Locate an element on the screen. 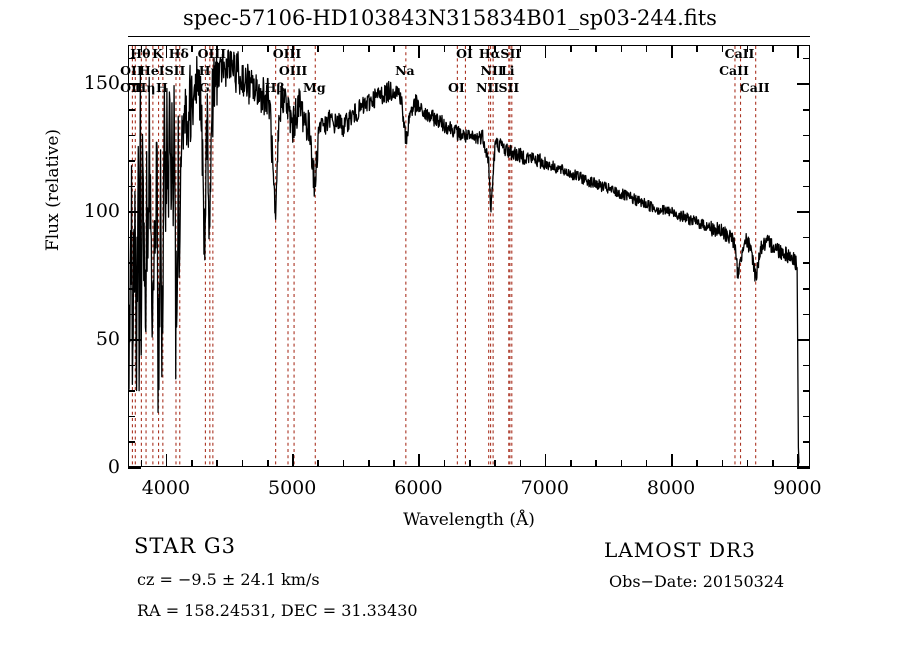 The height and width of the screenshot is (649, 900). spectral-line-label: Hγ is located at coordinates (208, 70).